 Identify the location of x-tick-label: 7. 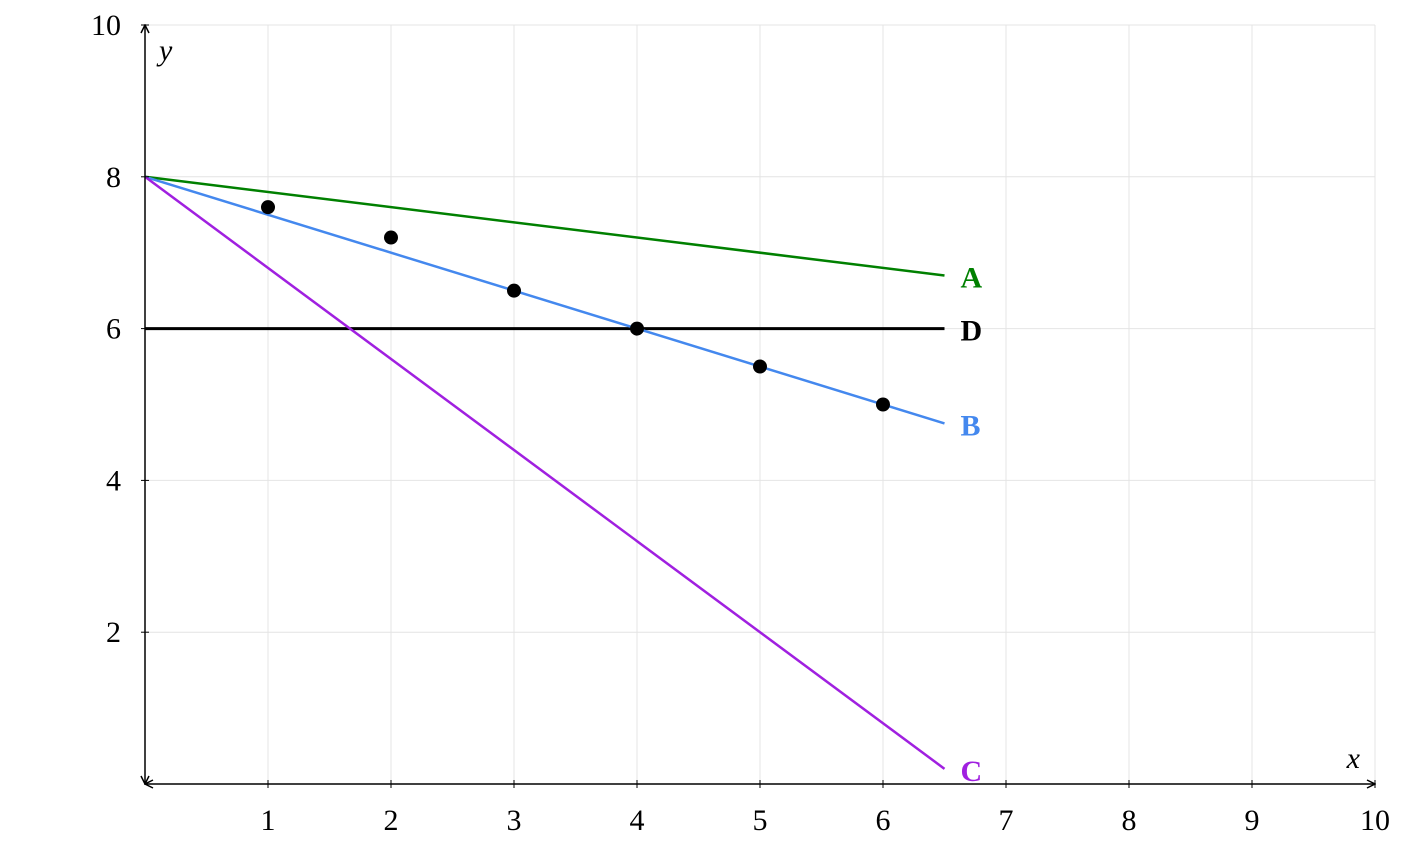
(1006, 820).